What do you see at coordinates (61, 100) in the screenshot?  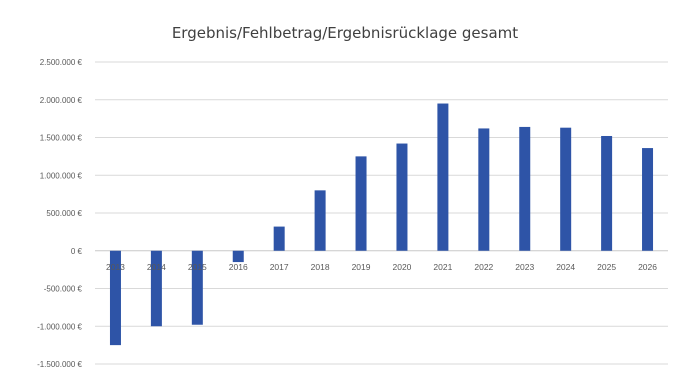 I see `y-tick-label: 2.000.000 €` at bounding box center [61, 100].